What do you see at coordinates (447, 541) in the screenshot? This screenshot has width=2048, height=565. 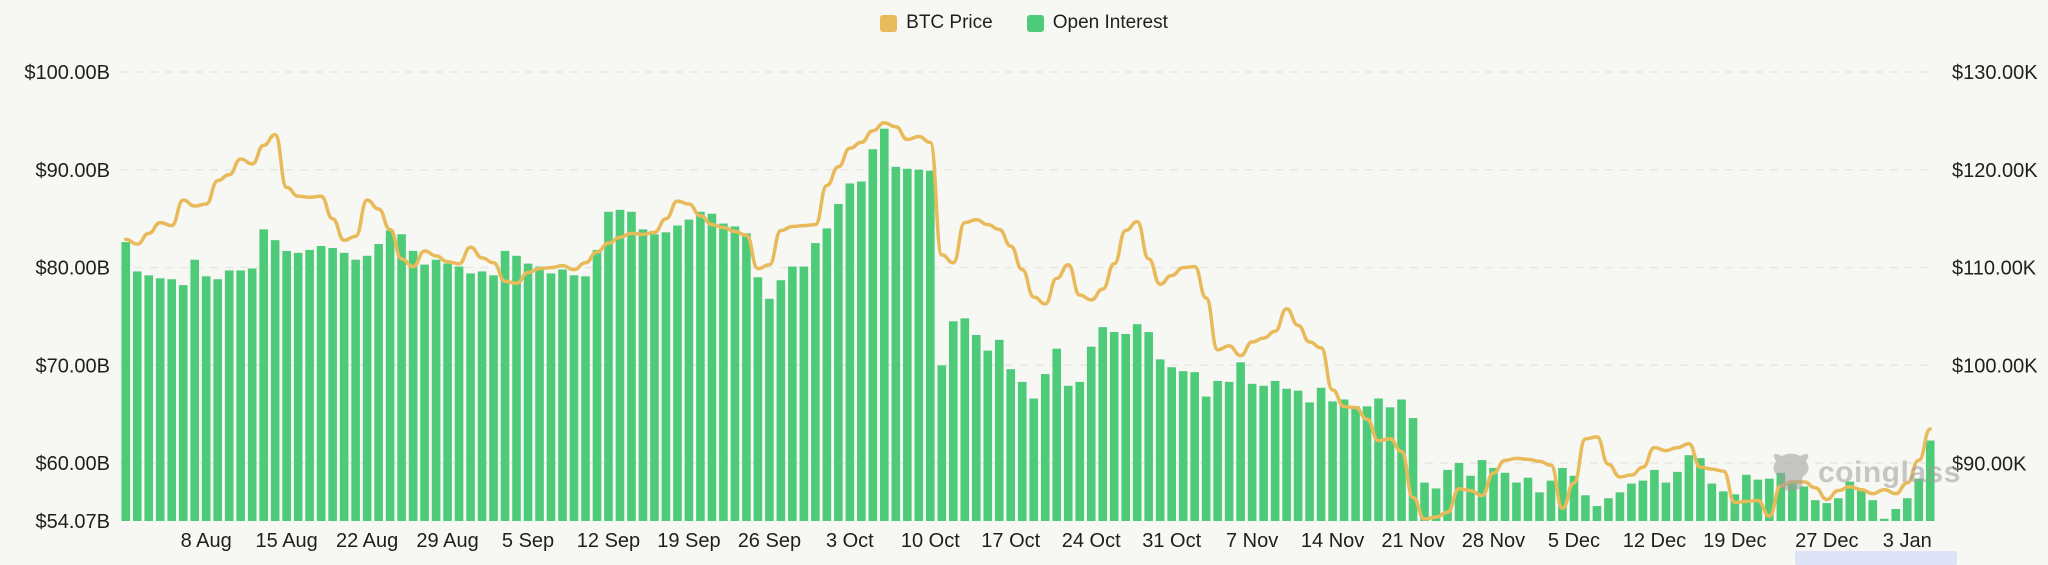 I see `x-axis-tick: 29 Aug` at bounding box center [447, 541].